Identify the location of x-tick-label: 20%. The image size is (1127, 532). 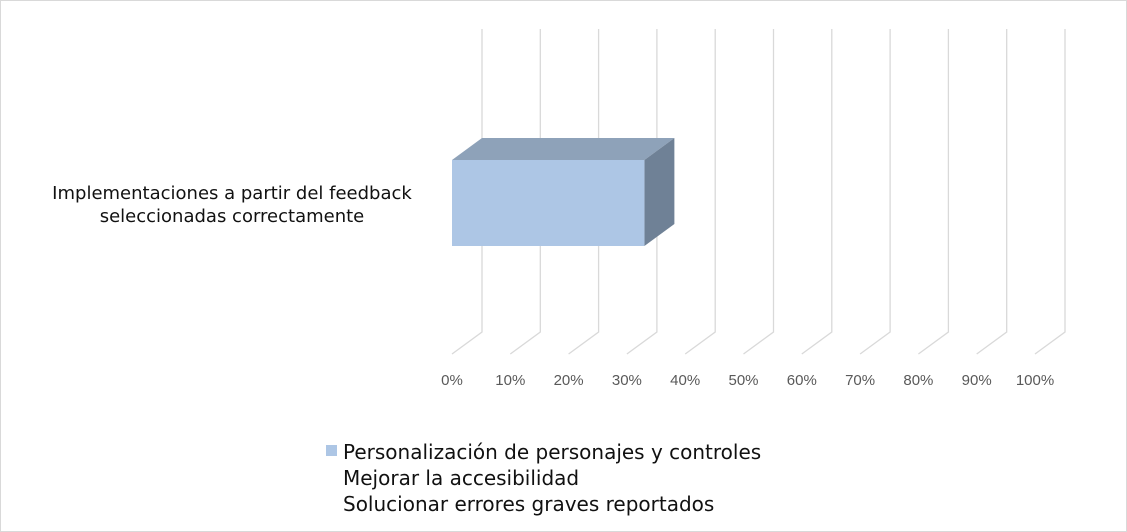
(569, 380).